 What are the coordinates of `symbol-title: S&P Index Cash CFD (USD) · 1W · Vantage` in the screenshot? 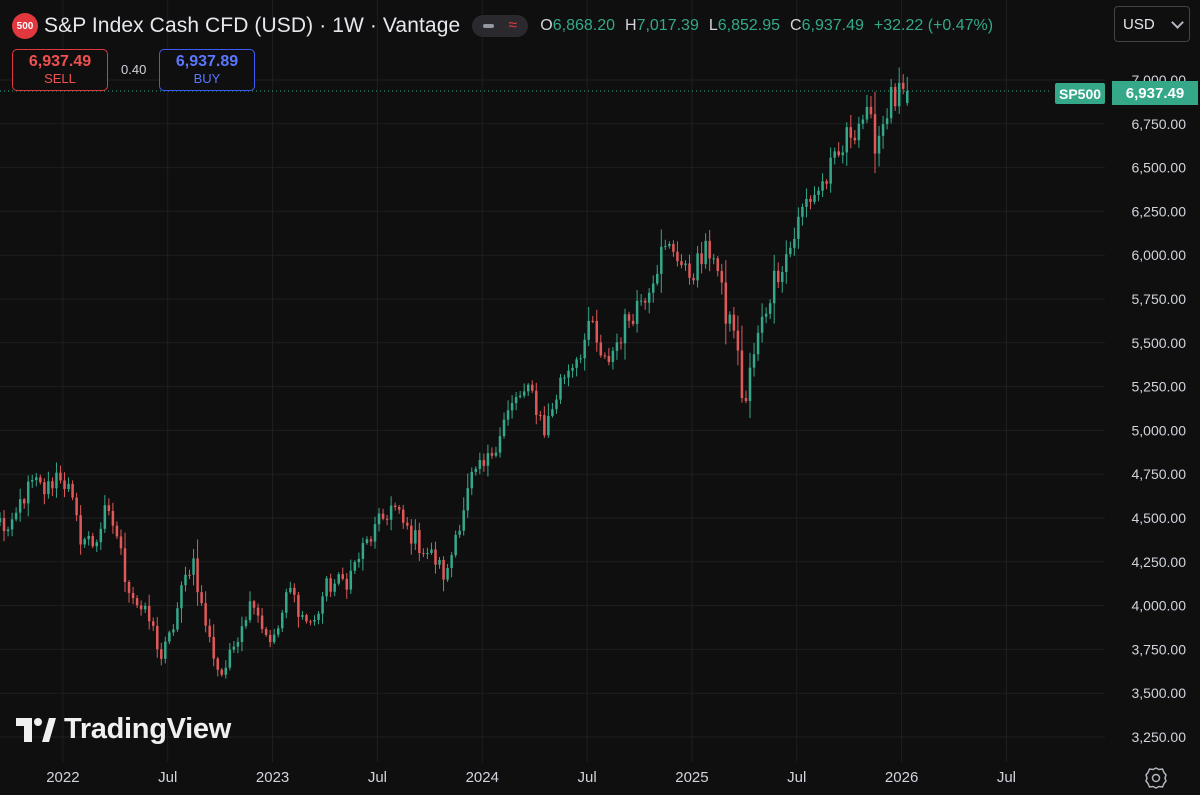 It's located at (252, 25).